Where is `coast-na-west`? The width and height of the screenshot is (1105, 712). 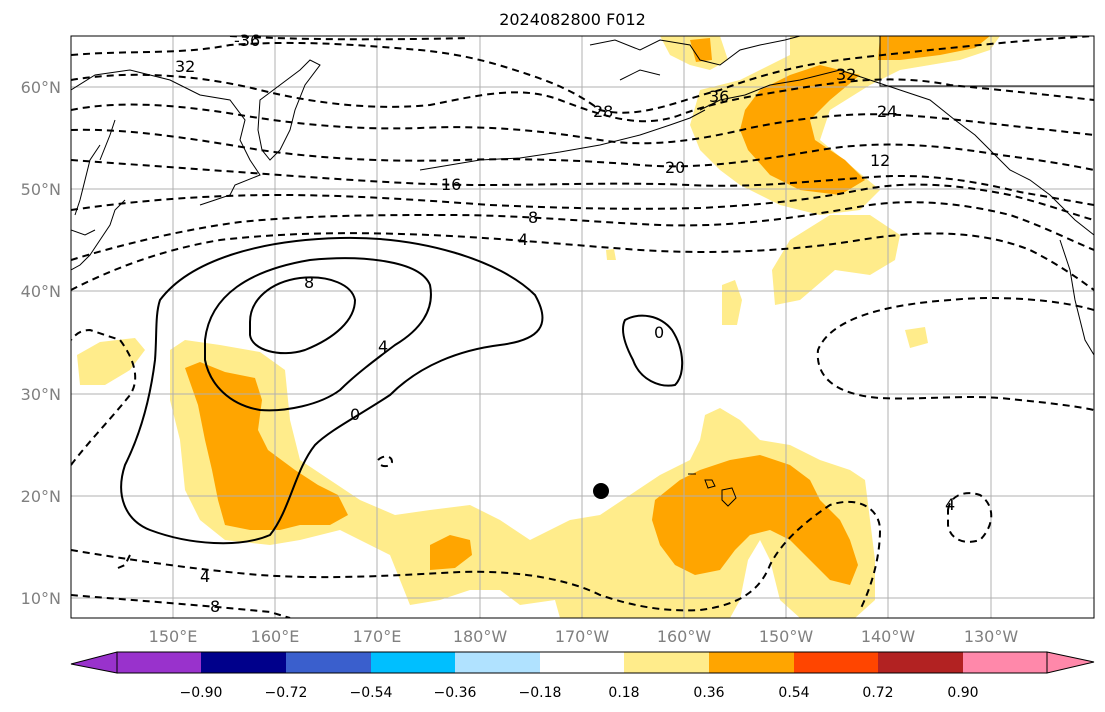
coast-na-west is located at coordinates (1076, 297).